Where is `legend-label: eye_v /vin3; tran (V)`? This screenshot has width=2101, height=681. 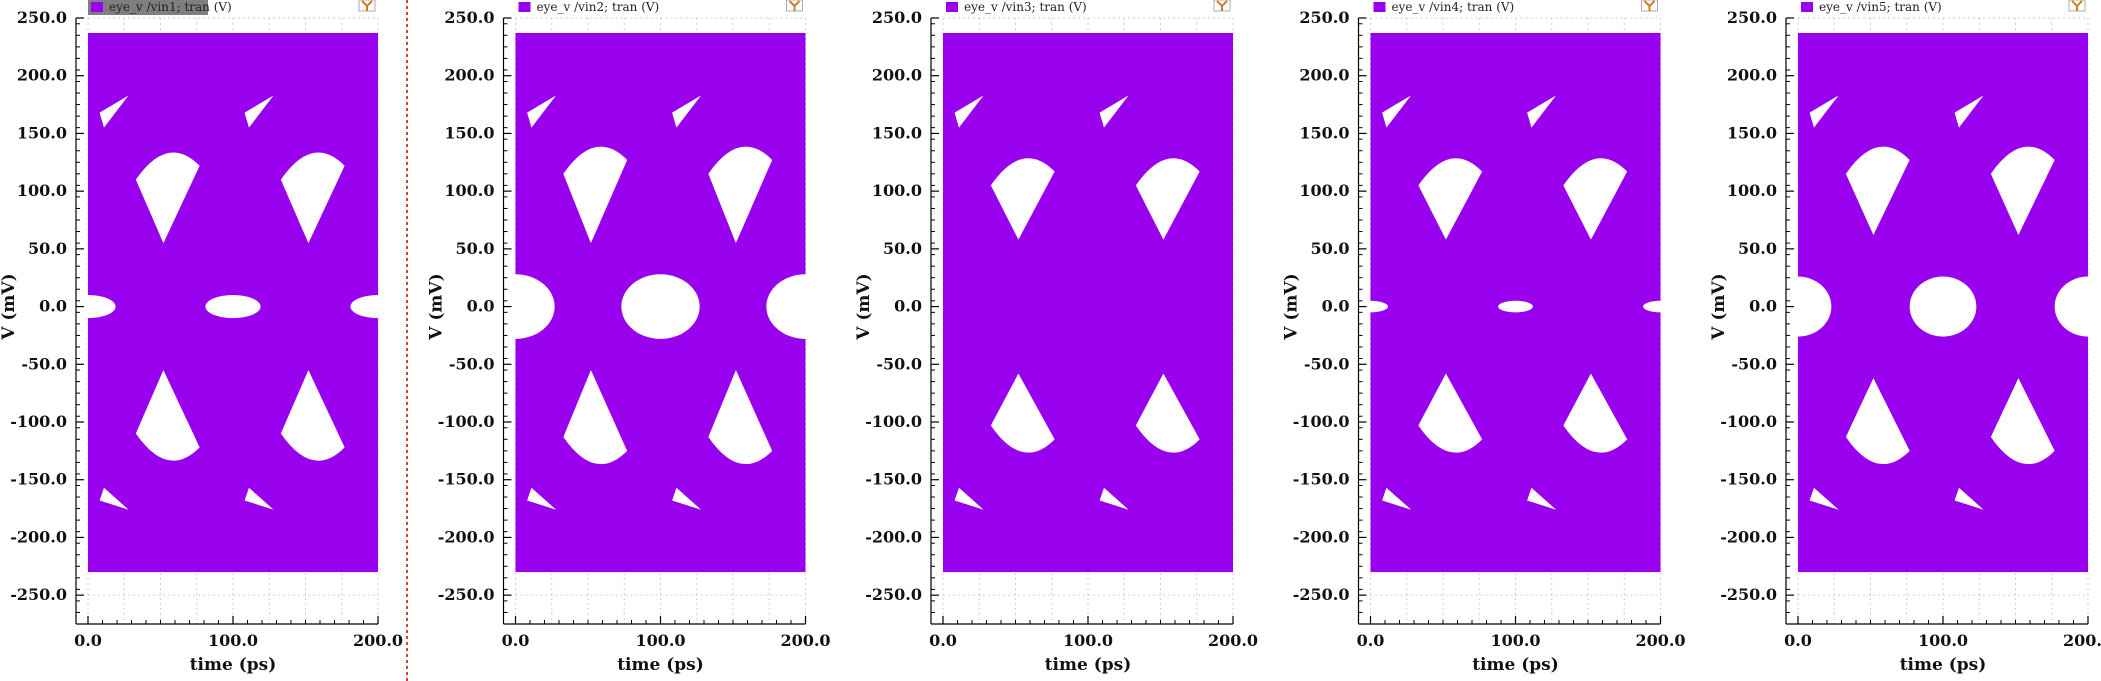 legend-label: eye_v /vin3; tran (V) is located at coordinates (1025, 7).